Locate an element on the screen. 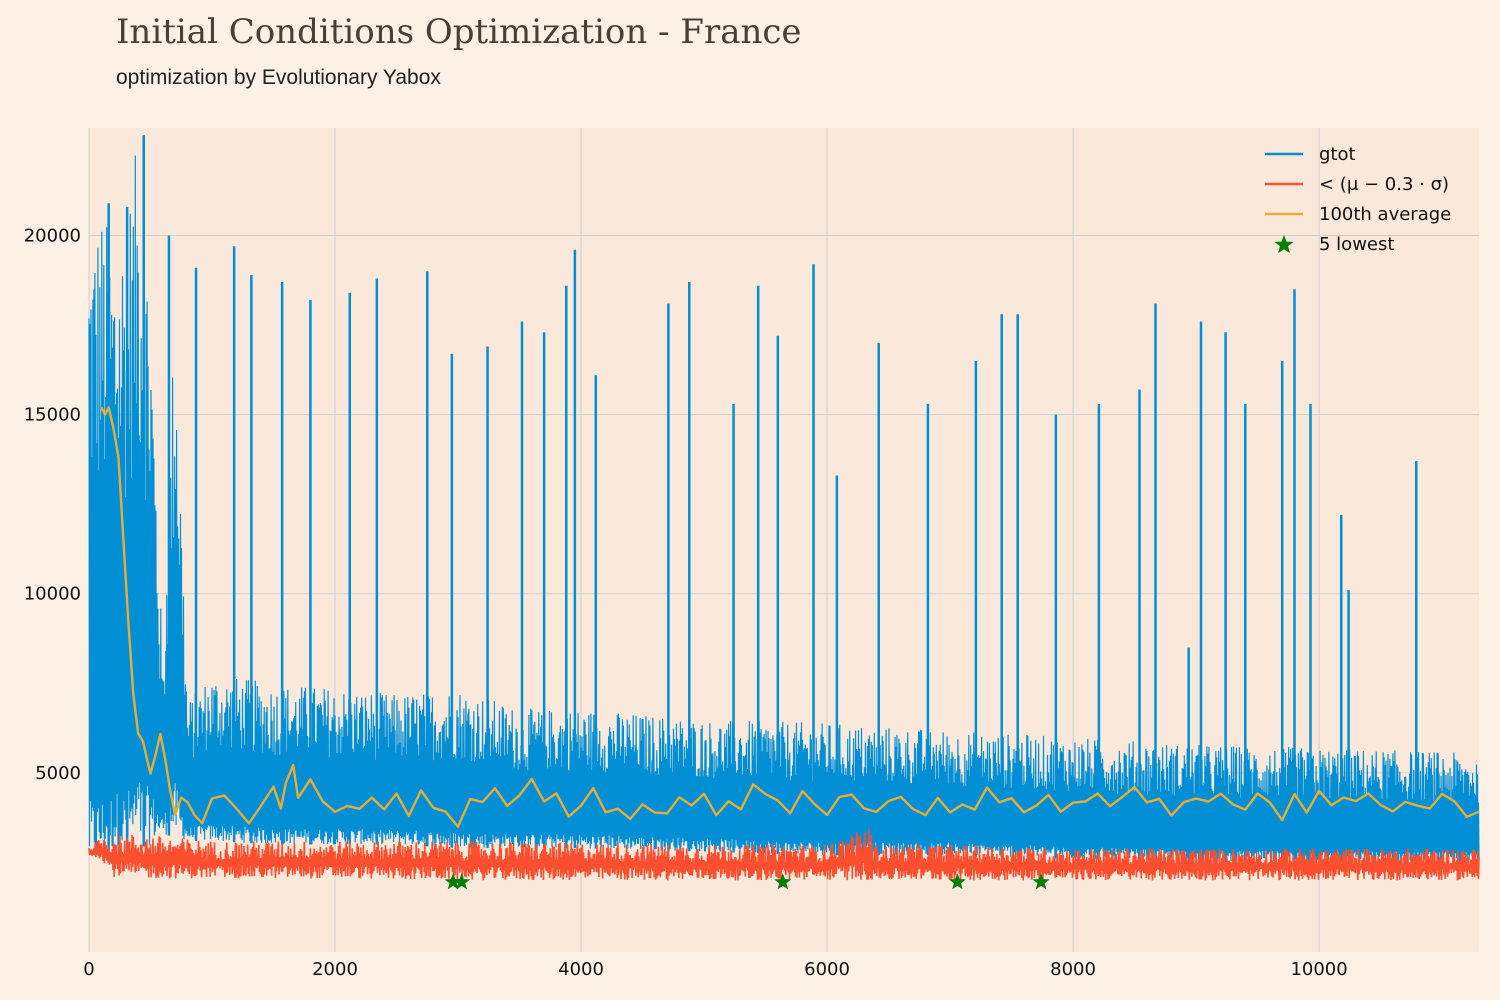  legend-label: 100th average is located at coordinates (1385, 214).